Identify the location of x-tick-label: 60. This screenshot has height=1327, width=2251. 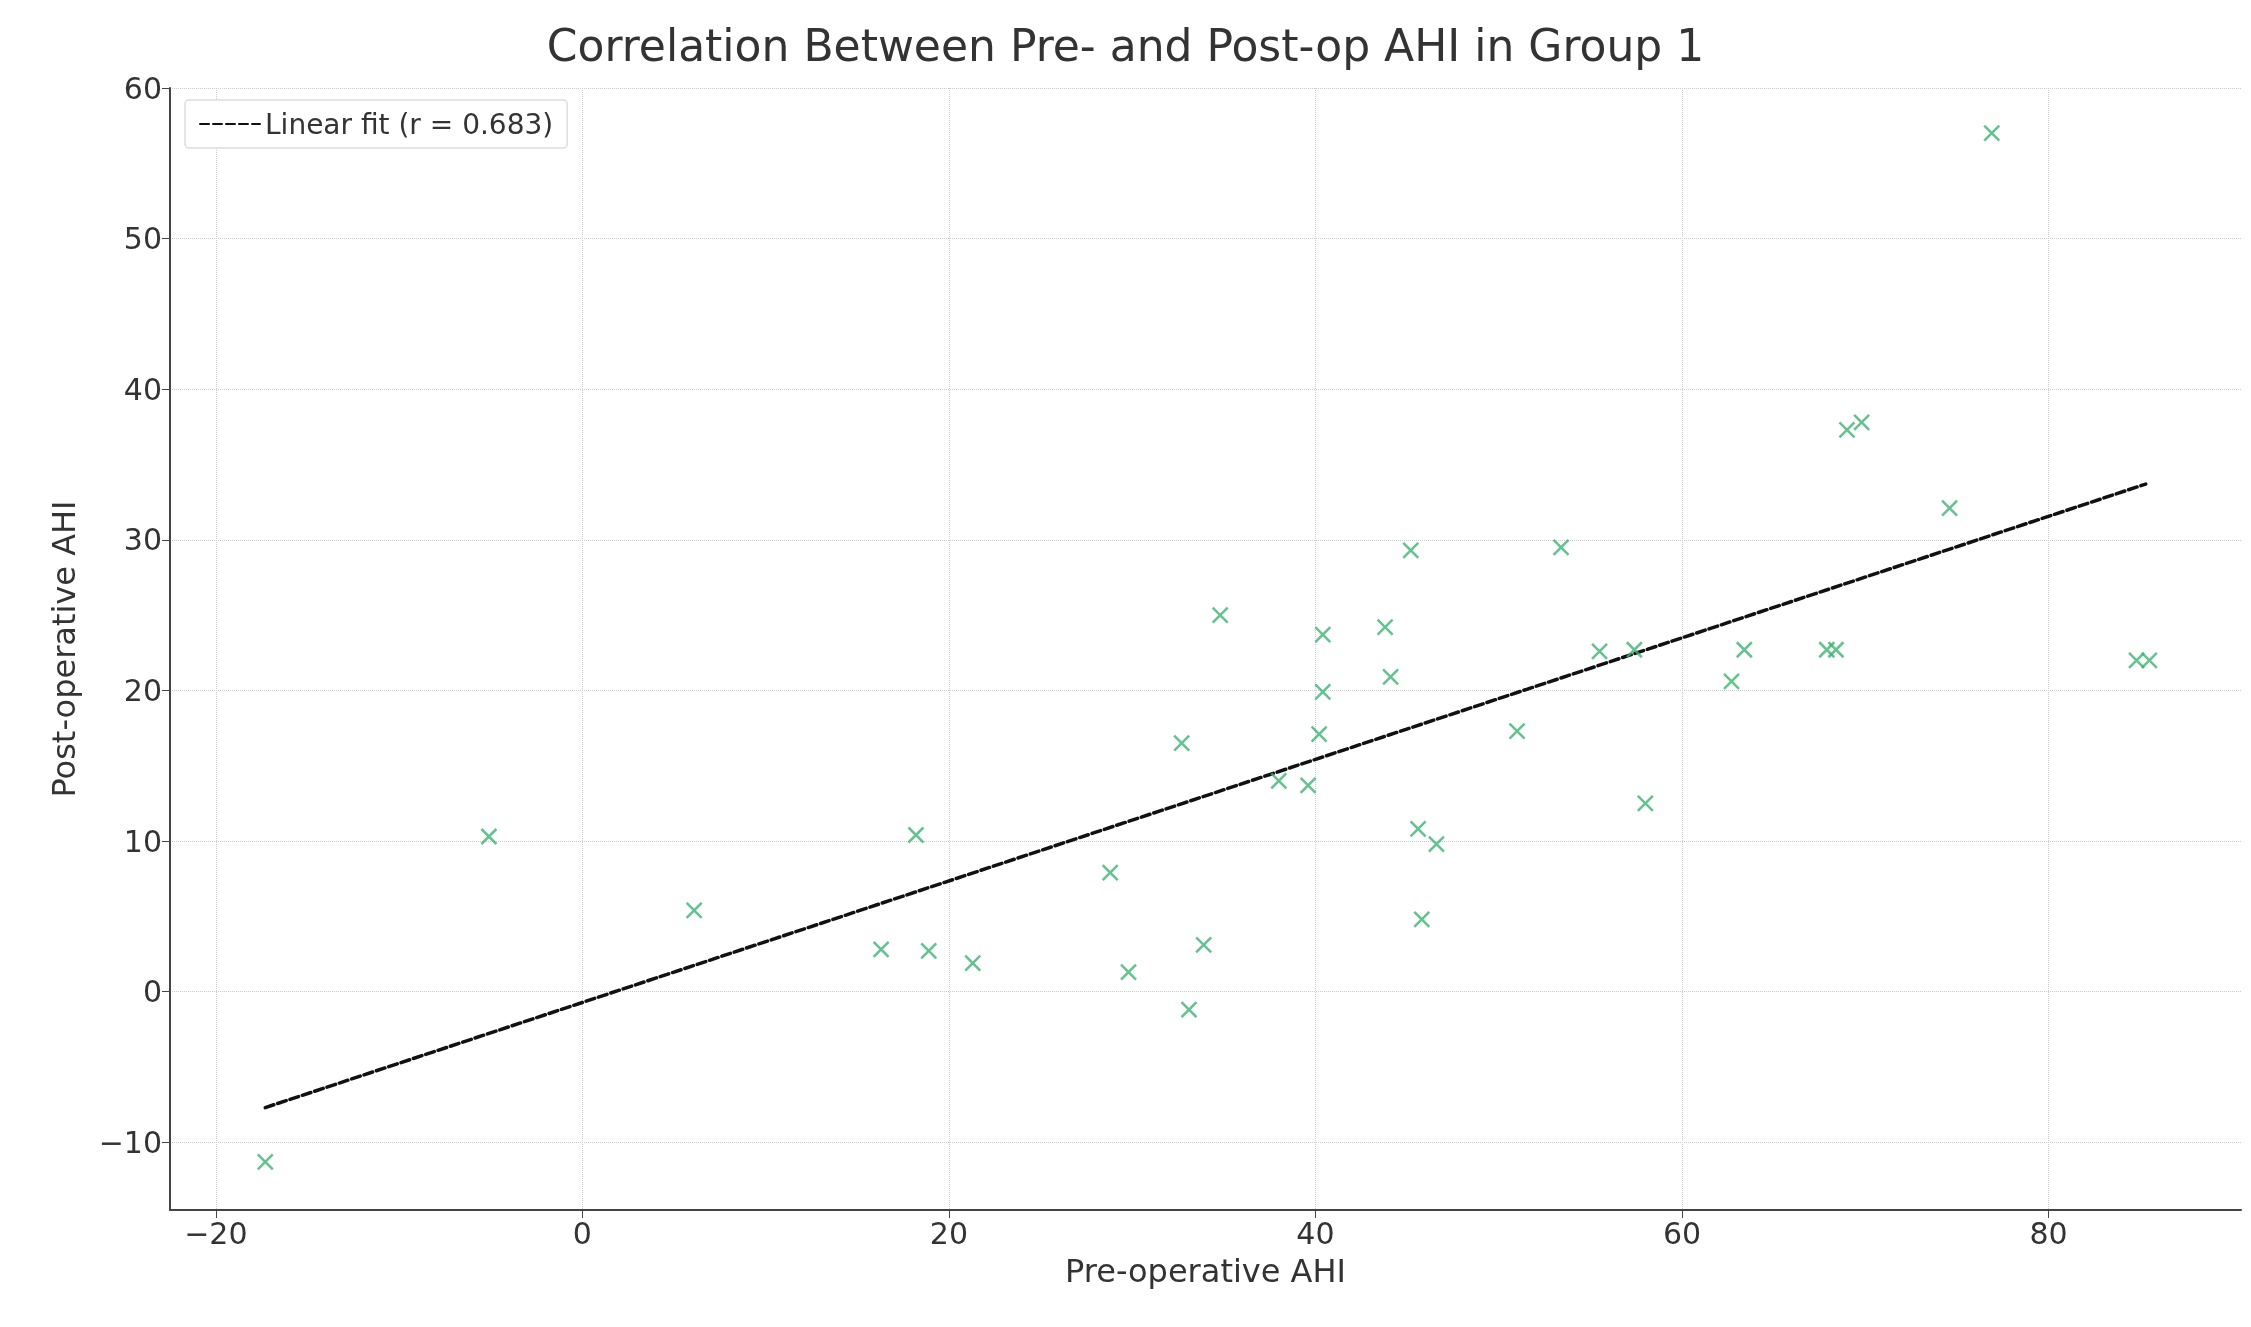
(1682, 1233).